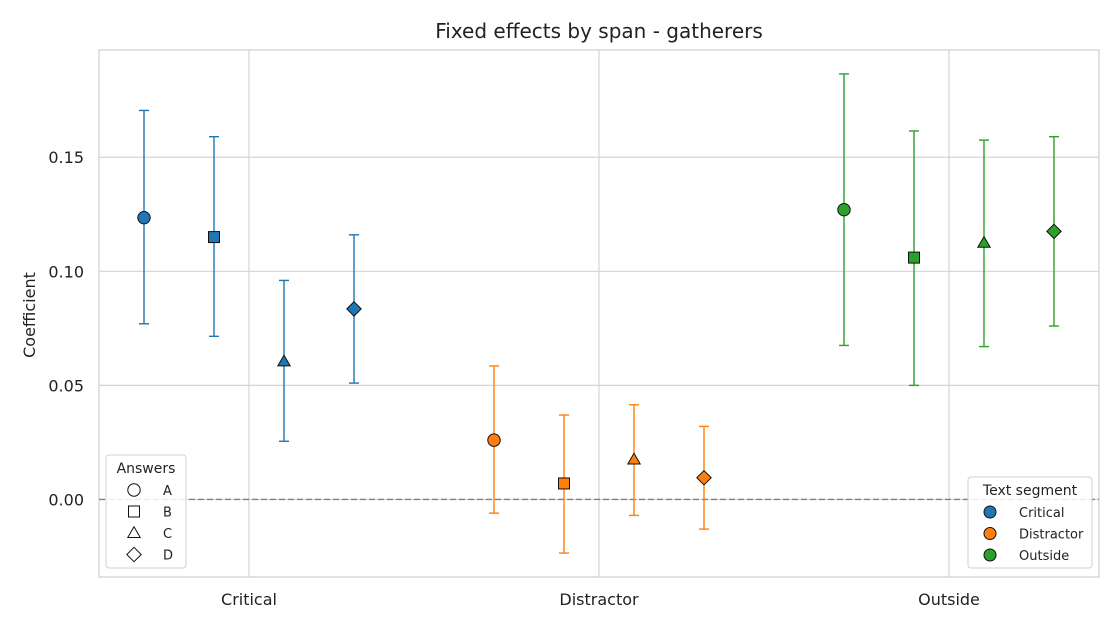 The height and width of the screenshot is (630, 1120). What do you see at coordinates (29, 315) in the screenshot?
I see `y-axis-label: Coefficient` at bounding box center [29, 315].